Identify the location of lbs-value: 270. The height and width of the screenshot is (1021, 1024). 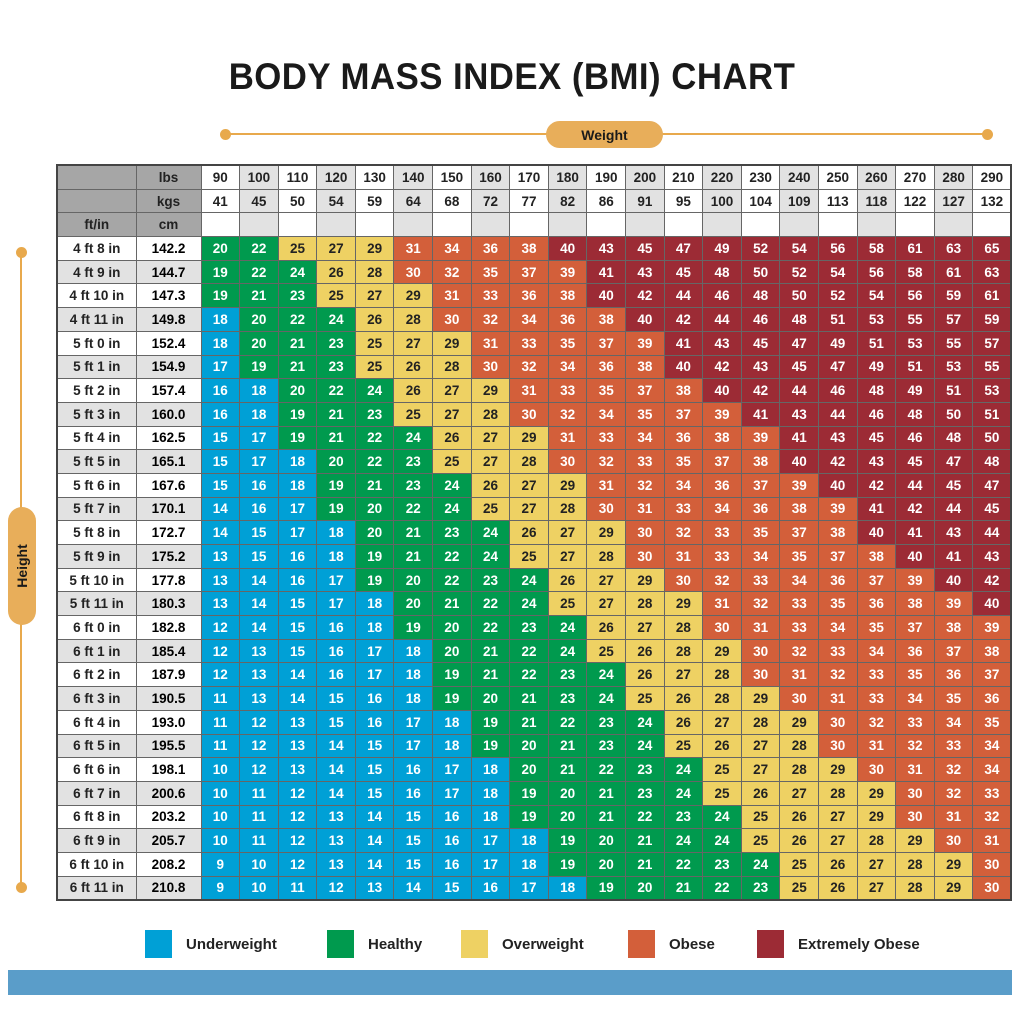
(915, 177).